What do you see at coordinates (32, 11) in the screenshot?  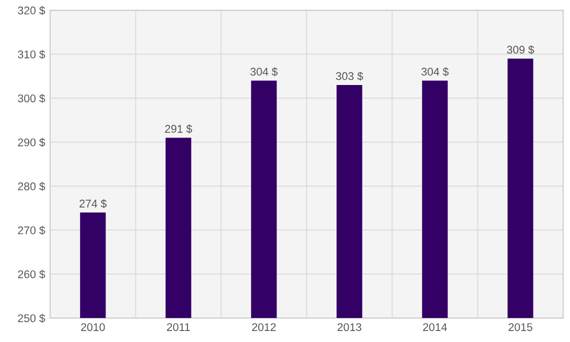 I see `y-tick-label: 320 $` at bounding box center [32, 11].